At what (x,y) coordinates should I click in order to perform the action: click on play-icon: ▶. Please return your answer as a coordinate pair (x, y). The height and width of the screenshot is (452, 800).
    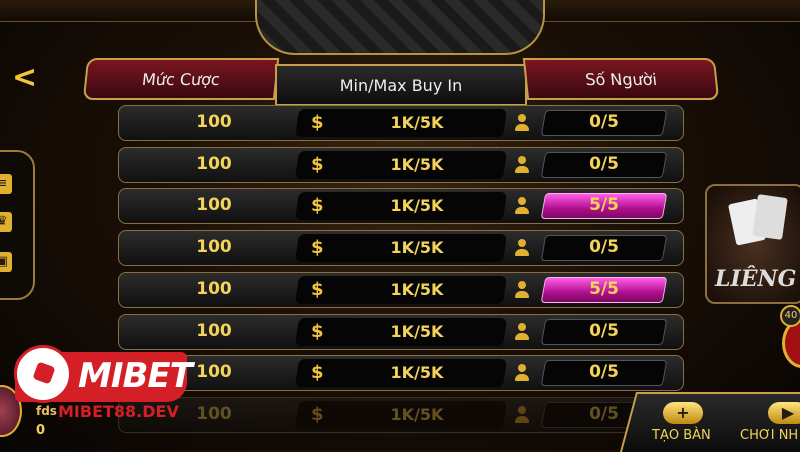
    Looking at the image, I should click on (784, 413).